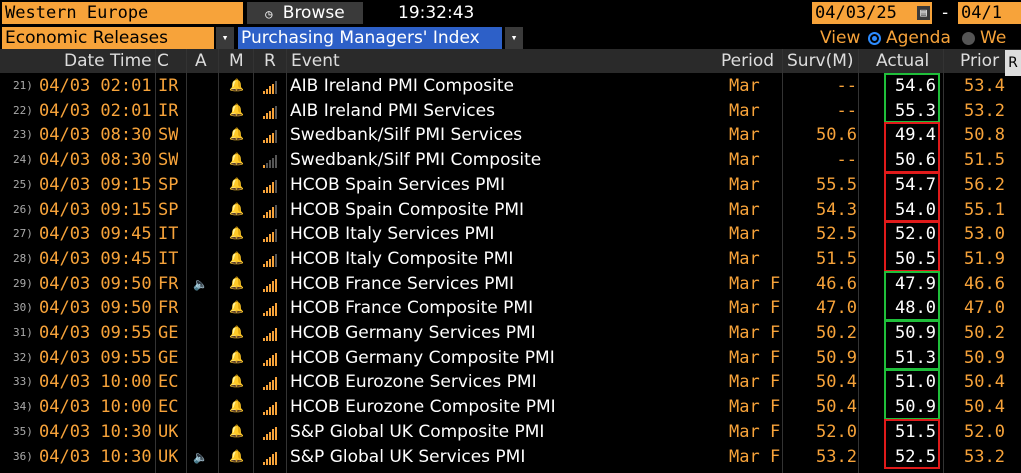 Image resolution: width=1021 pixels, height=473 pixels. Describe the element at coordinates (984, 258) in the screenshot. I see `row-prior: 51.9` at that location.